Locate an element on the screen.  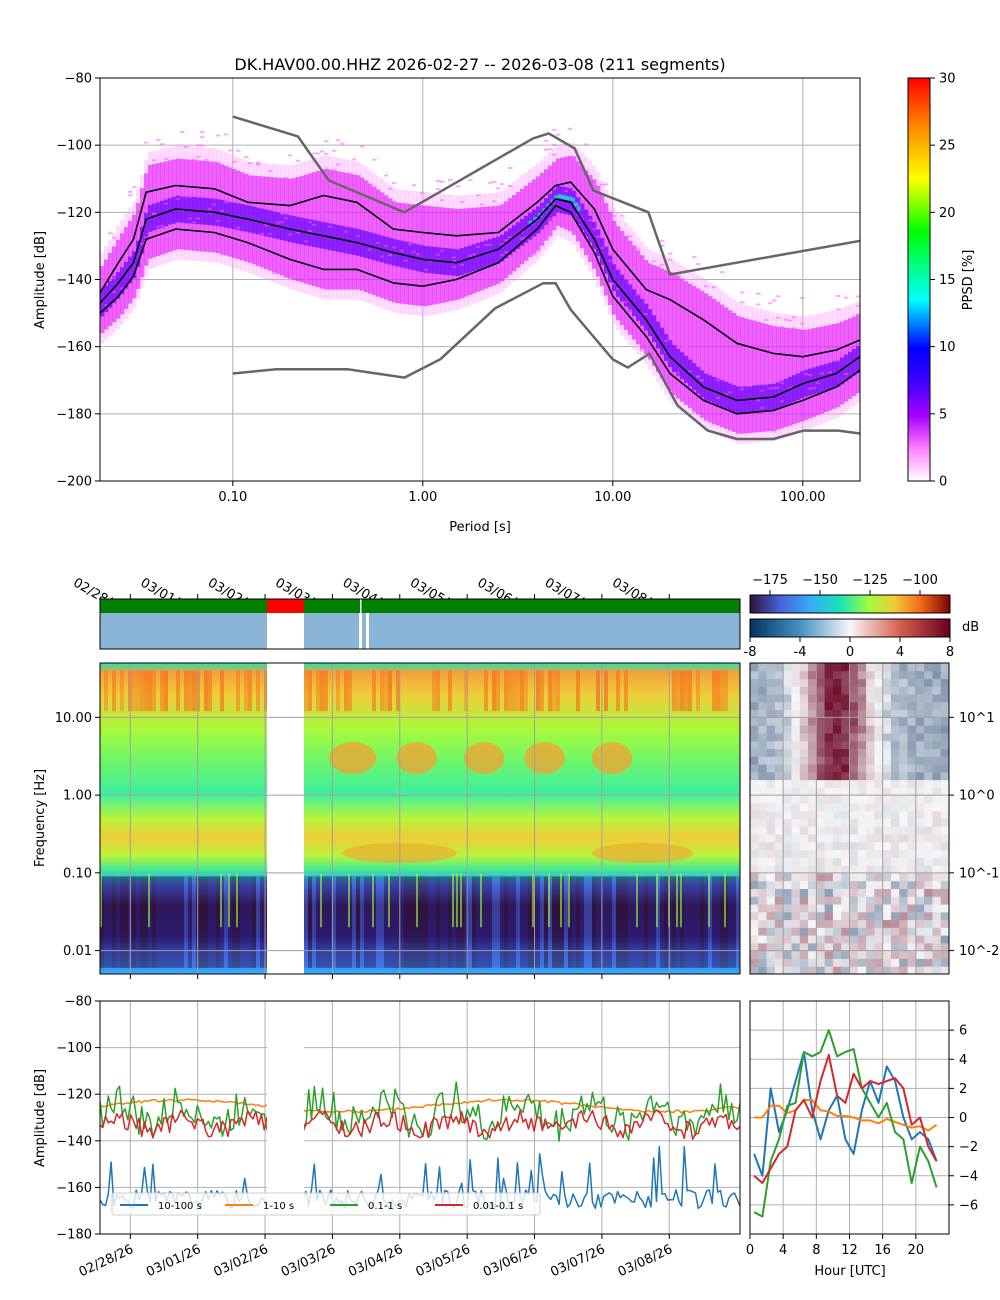
spectrogram-colorbars: −175 −150 −125 −100 -8 -4 0 4 8 dB is located at coordinates (862, 616).